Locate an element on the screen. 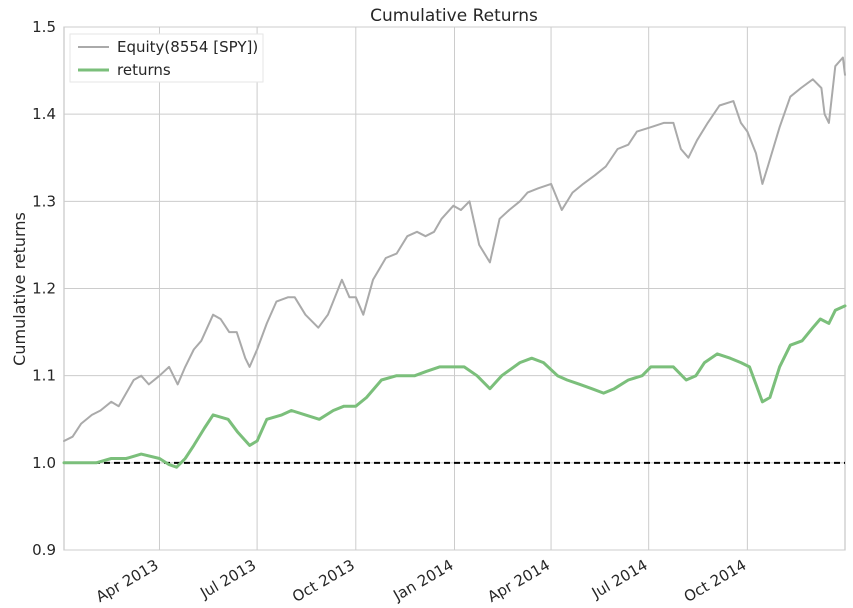 Image resolution: width=853 pixels, height=608 pixels. legend-label-returns: returns is located at coordinates (144, 70).